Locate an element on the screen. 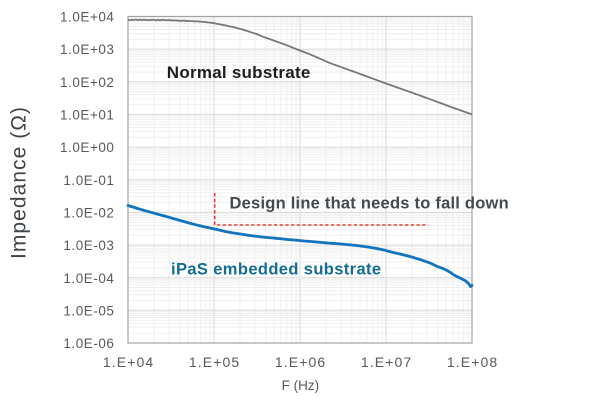  svg-text: F (Hz) is located at coordinates (301, 385).